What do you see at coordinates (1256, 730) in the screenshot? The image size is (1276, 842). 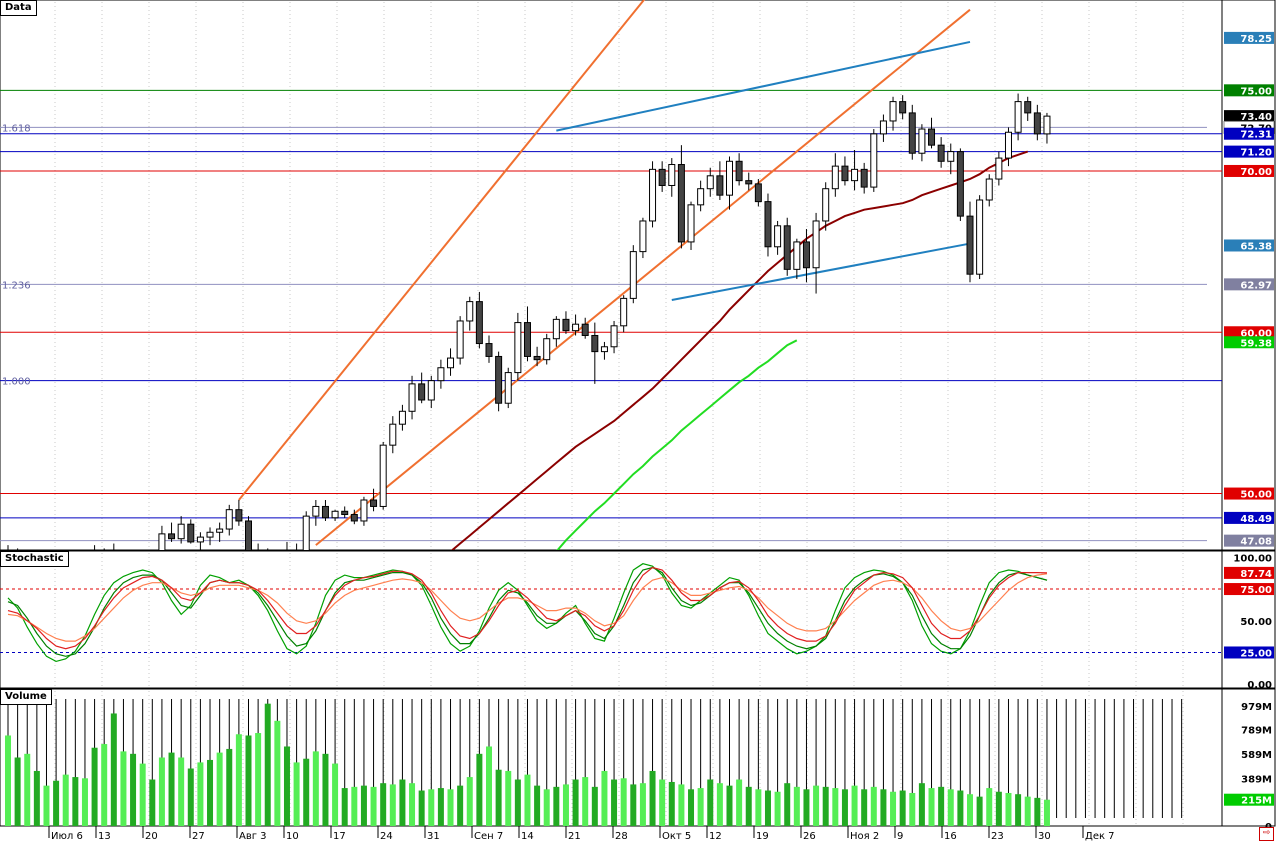 I see `volume-tick-label: 789M` at bounding box center [1256, 730].